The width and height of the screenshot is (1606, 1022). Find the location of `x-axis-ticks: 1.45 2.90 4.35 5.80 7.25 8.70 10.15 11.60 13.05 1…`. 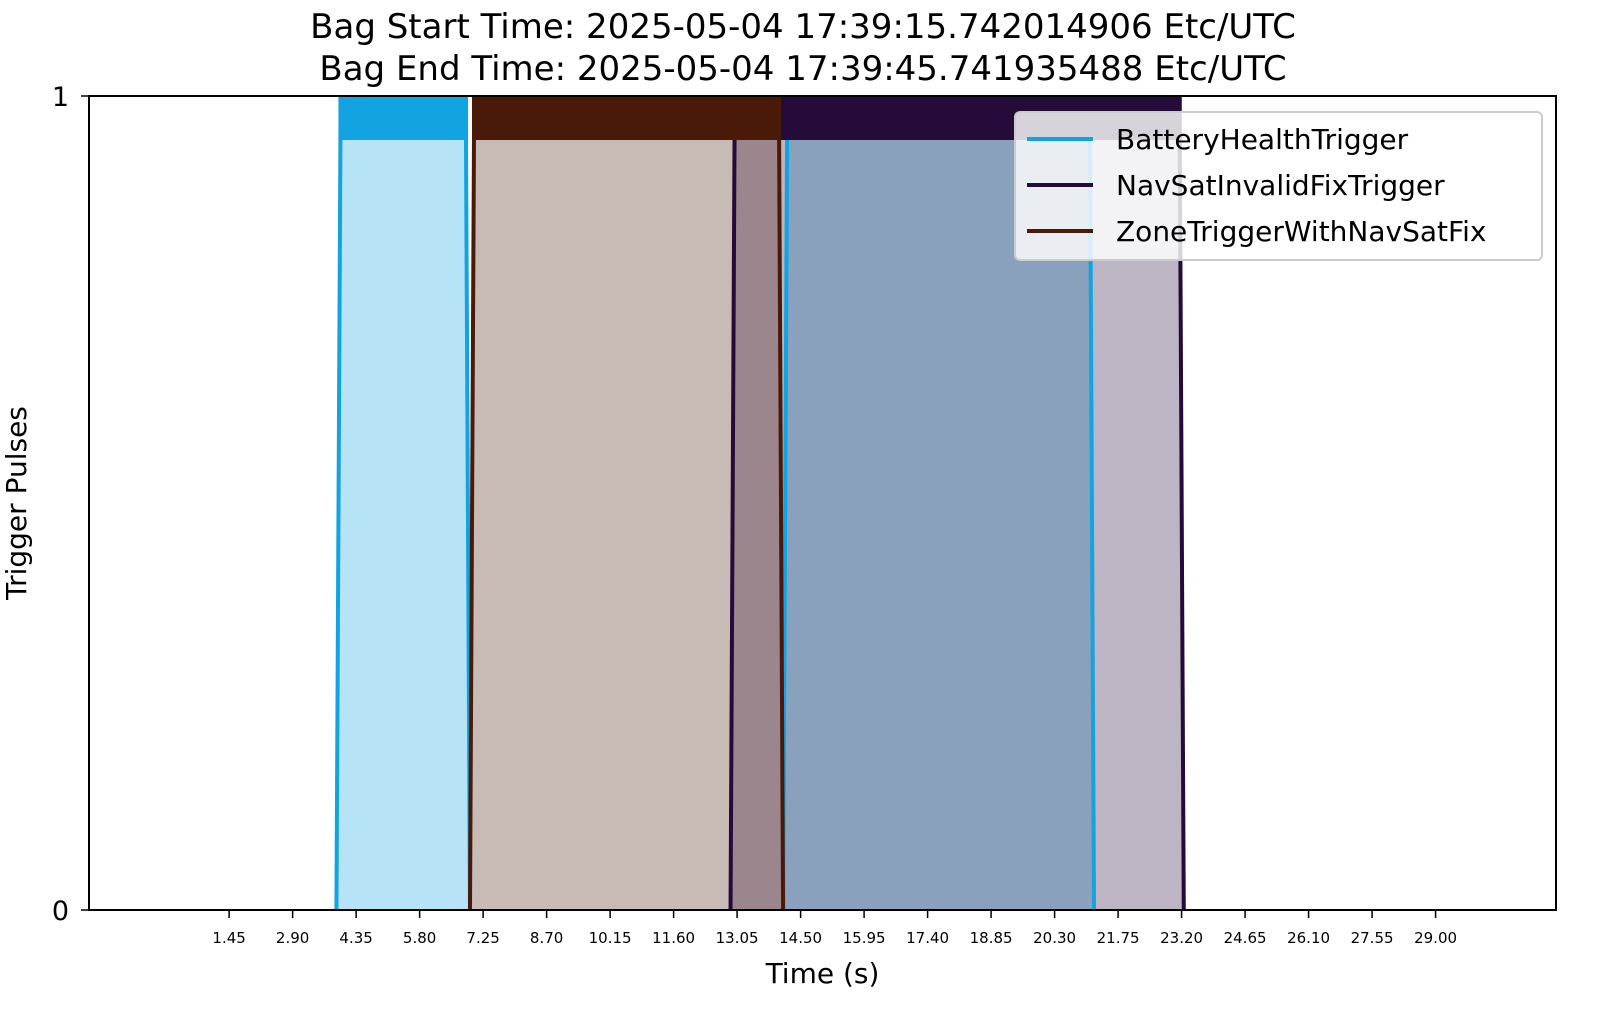

x-axis-ticks: 1.45 2.90 4.35 5.80 7.25 8.70 10.15 11.60 13.05 1… is located at coordinates (834, 928).